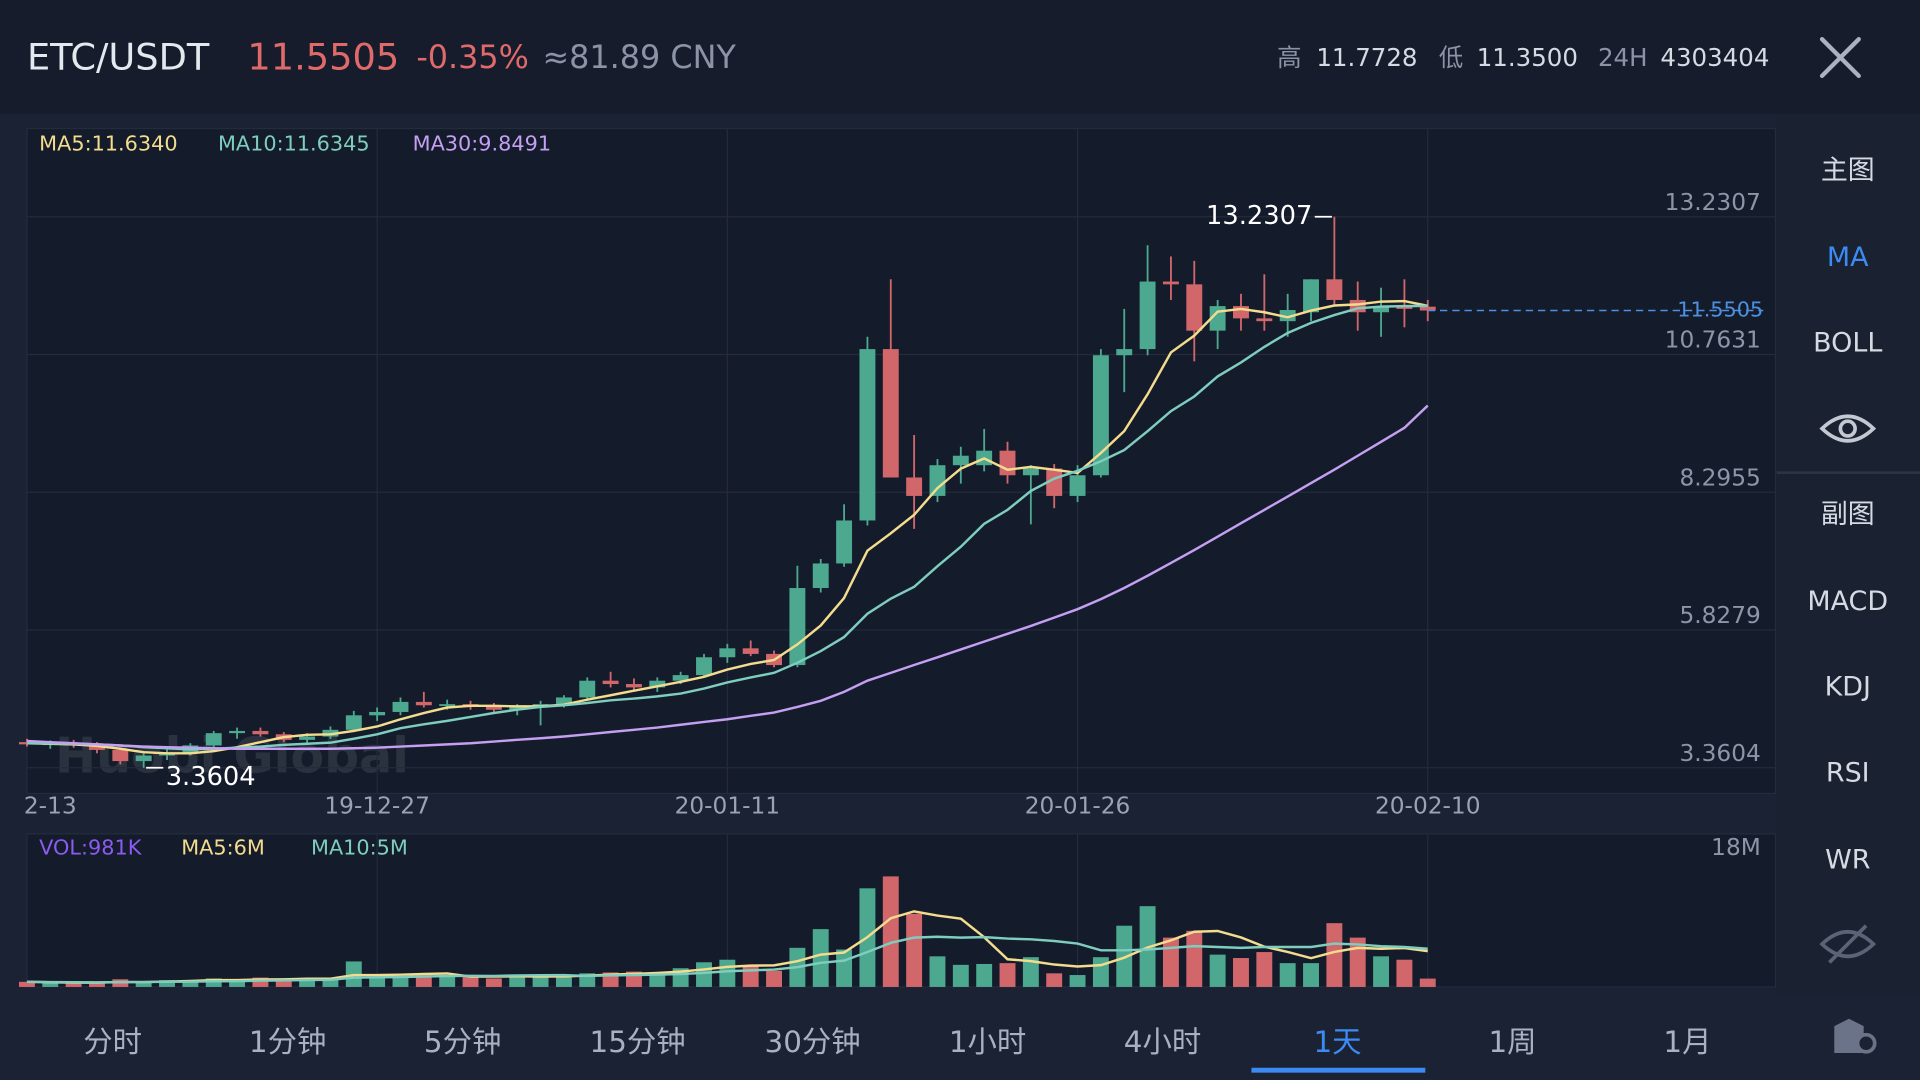 The image size is (1920, 1080). I want to click on menu-item: BOLL, so click(1847, 343).